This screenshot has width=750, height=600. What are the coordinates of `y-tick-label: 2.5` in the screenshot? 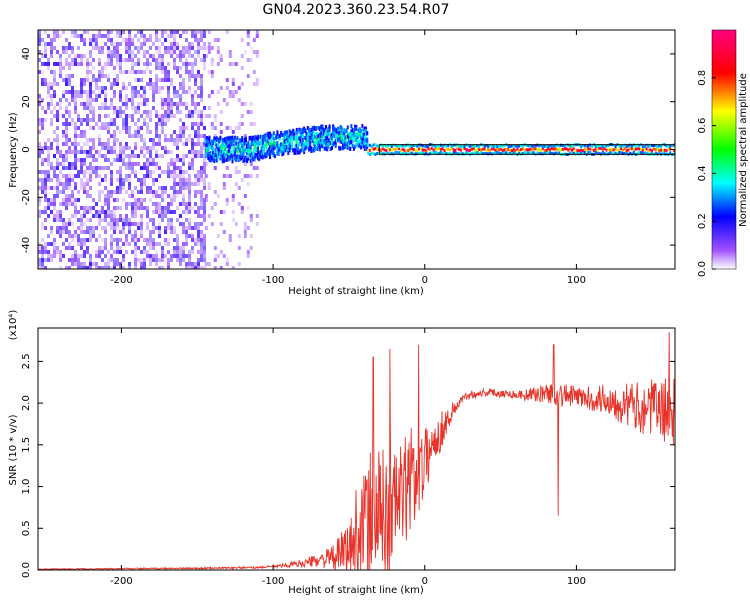 It's located at (26, 361).